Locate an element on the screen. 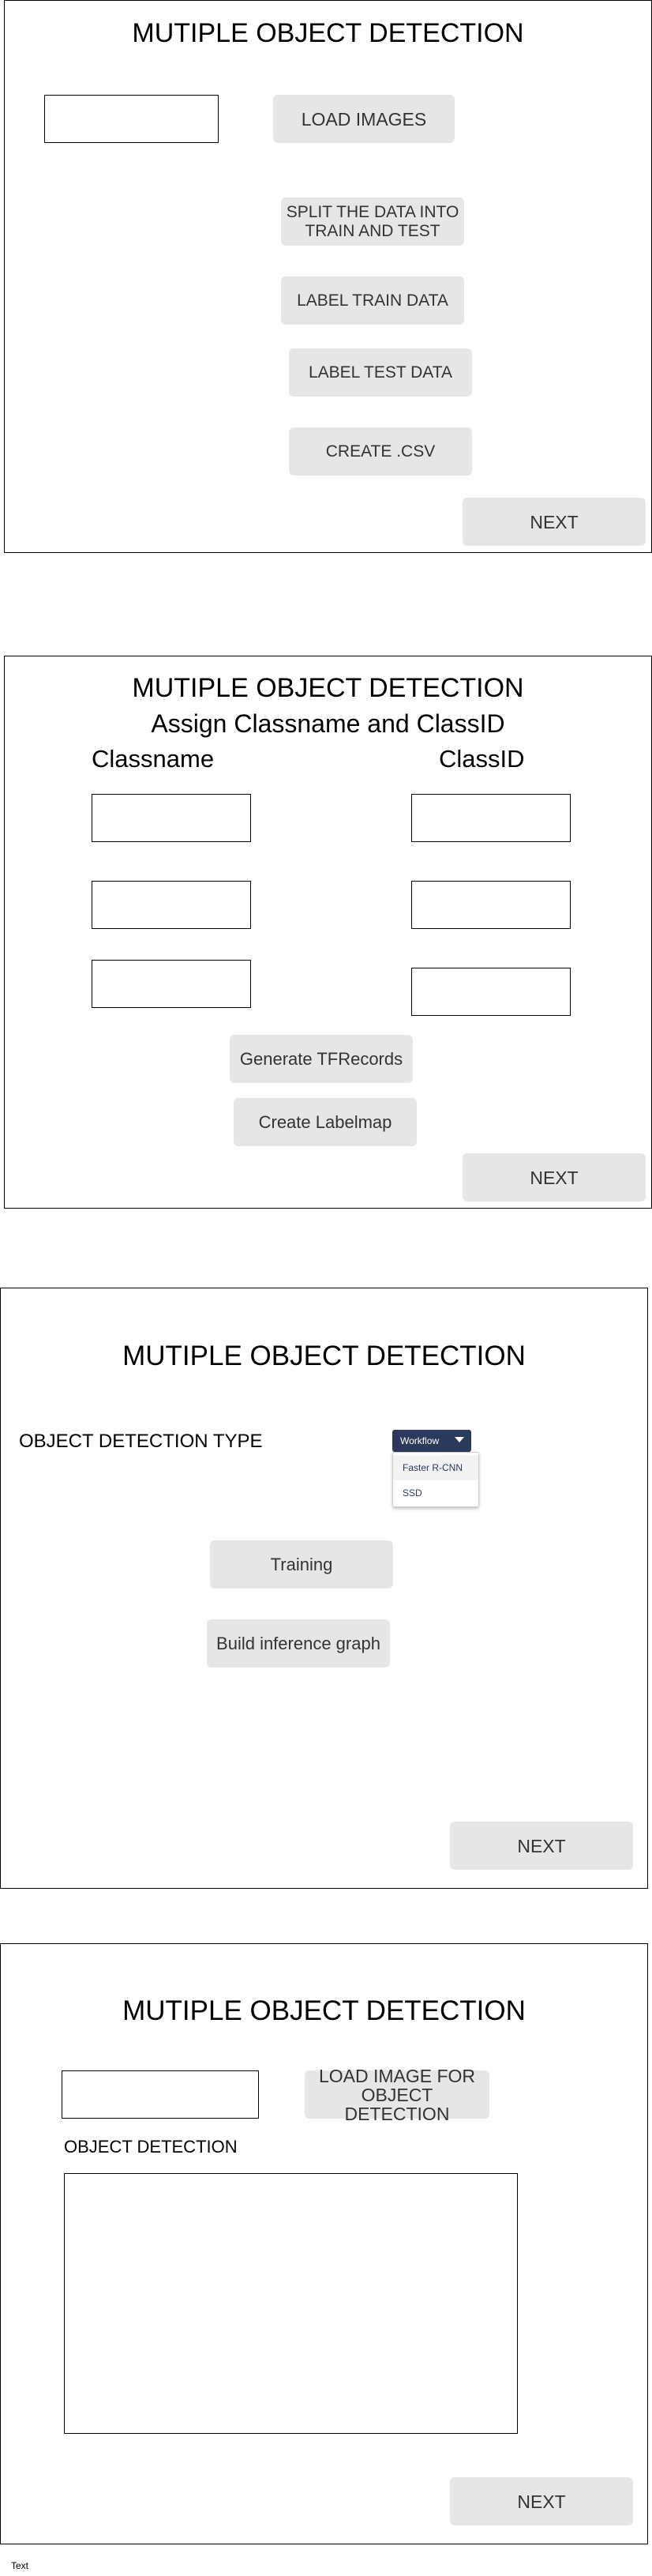 The width and height of the screenshot is (652, 2576). workflow-dropdown: Workflow is located at coordinates (431, 1441).